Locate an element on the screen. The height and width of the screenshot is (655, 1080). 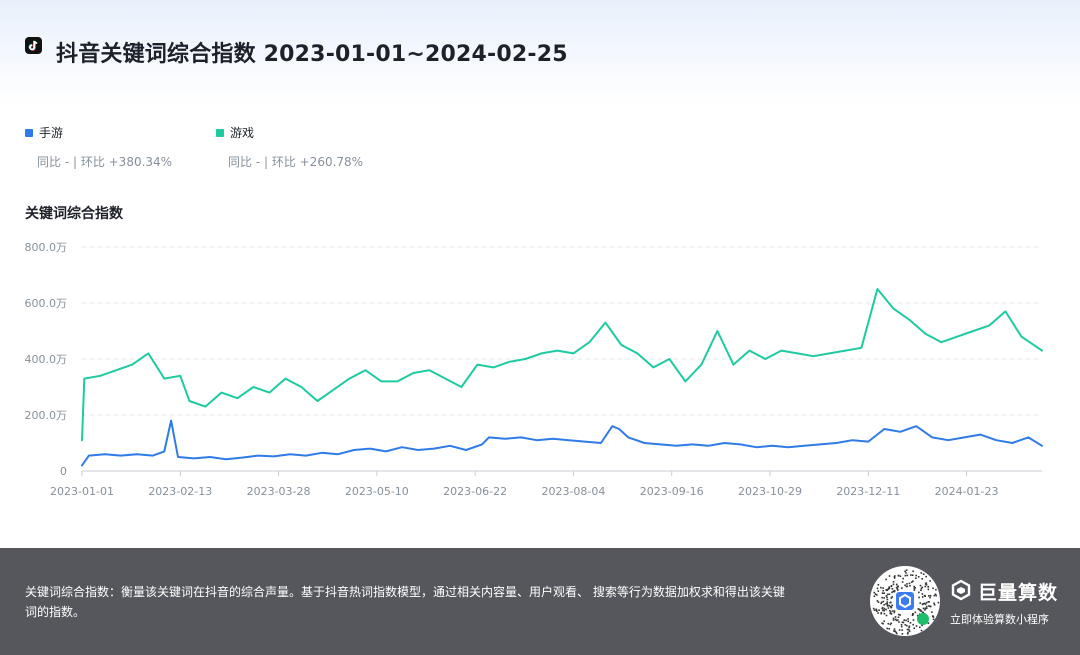
brand-name: 巨量算数 is located at coordinates (1018, 593).